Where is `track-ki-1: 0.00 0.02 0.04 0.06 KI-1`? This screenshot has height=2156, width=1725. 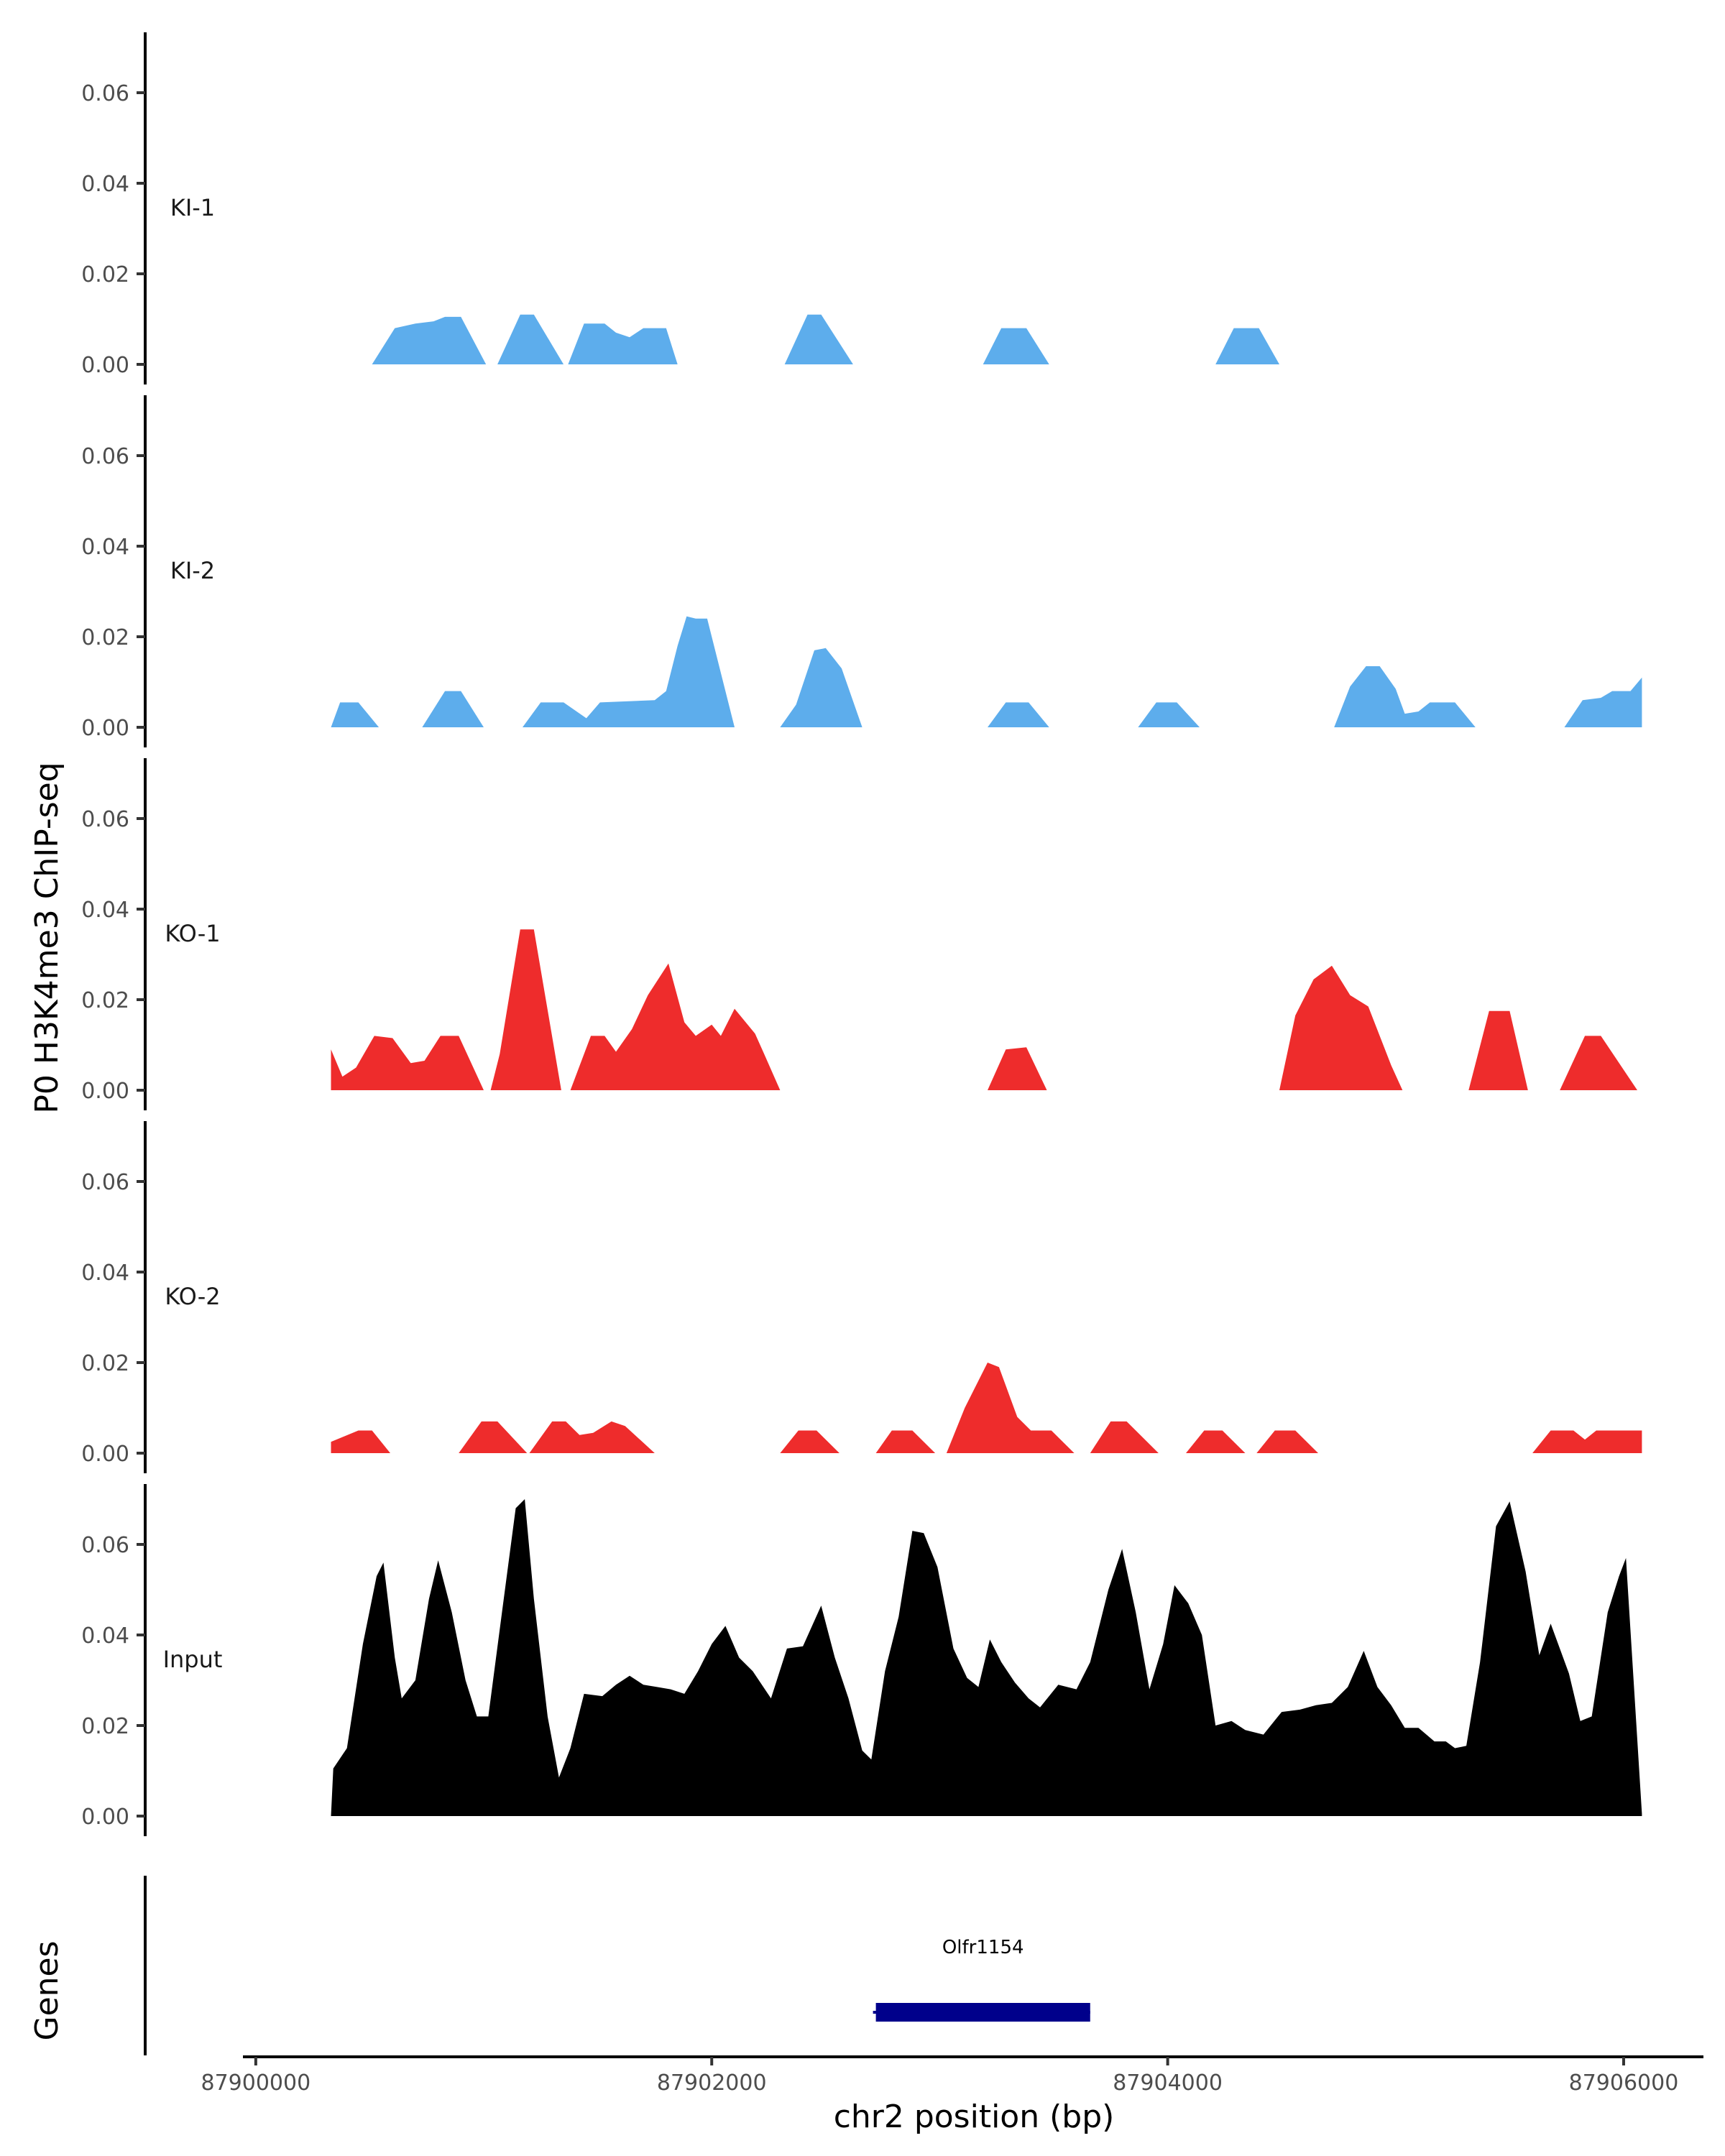 track-ki-1: 0.00 0.02 0.04 0.06 KI-1 is located at coordinates (680, 208).